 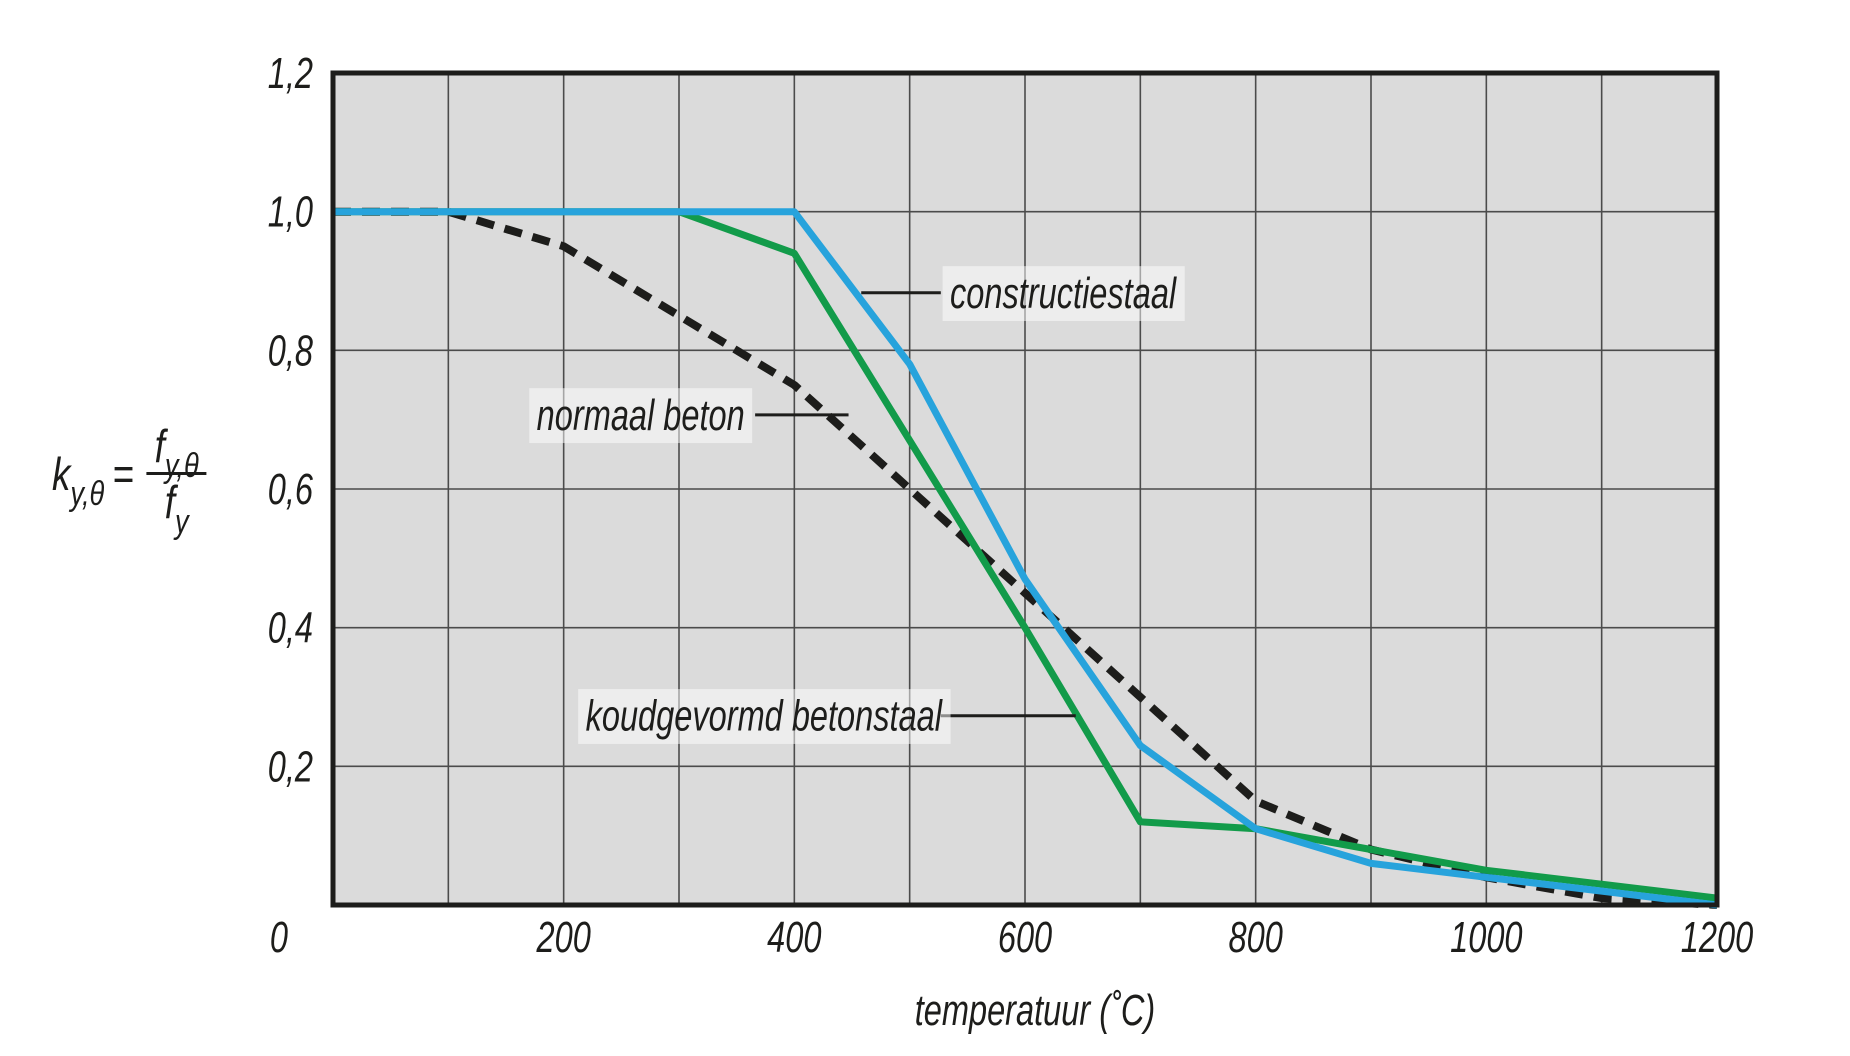 I want to click on x-axis-title: temperatuur (˚C), so click(x=1035, y=1010).